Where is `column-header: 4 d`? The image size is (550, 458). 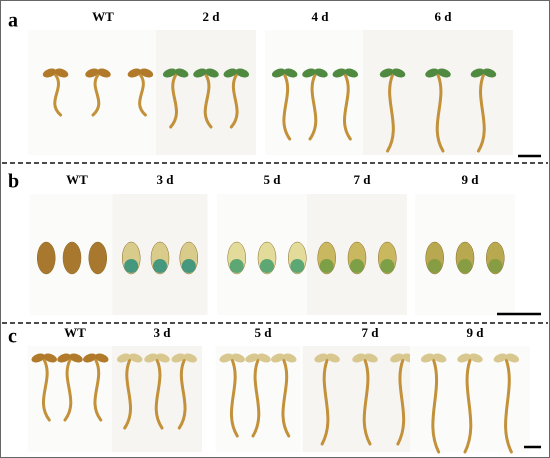
column-header: 4 d is located at coordinates (321, 16).